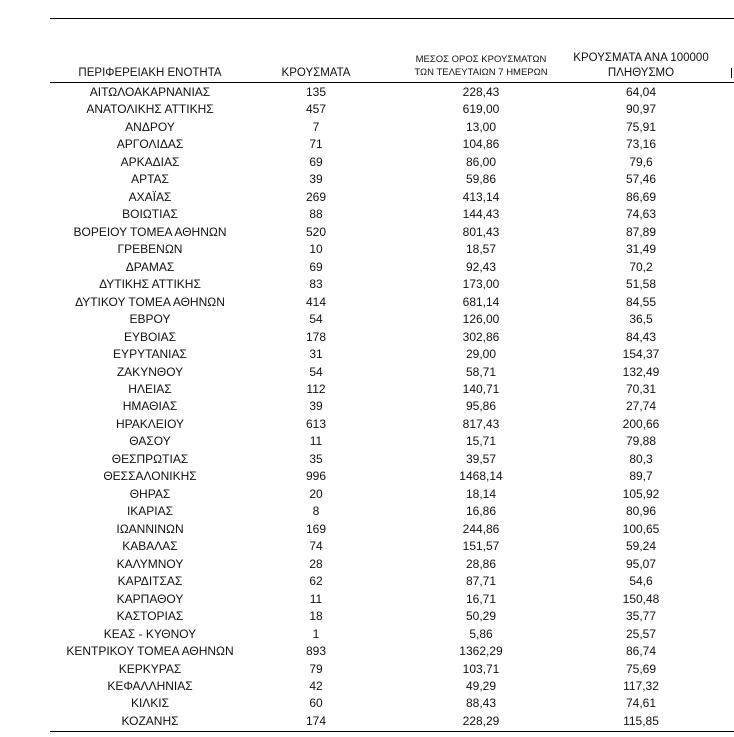 The width and height of the screenshot is (734, 737). I want to click on table-cell: 58,71, so click(481, 371).